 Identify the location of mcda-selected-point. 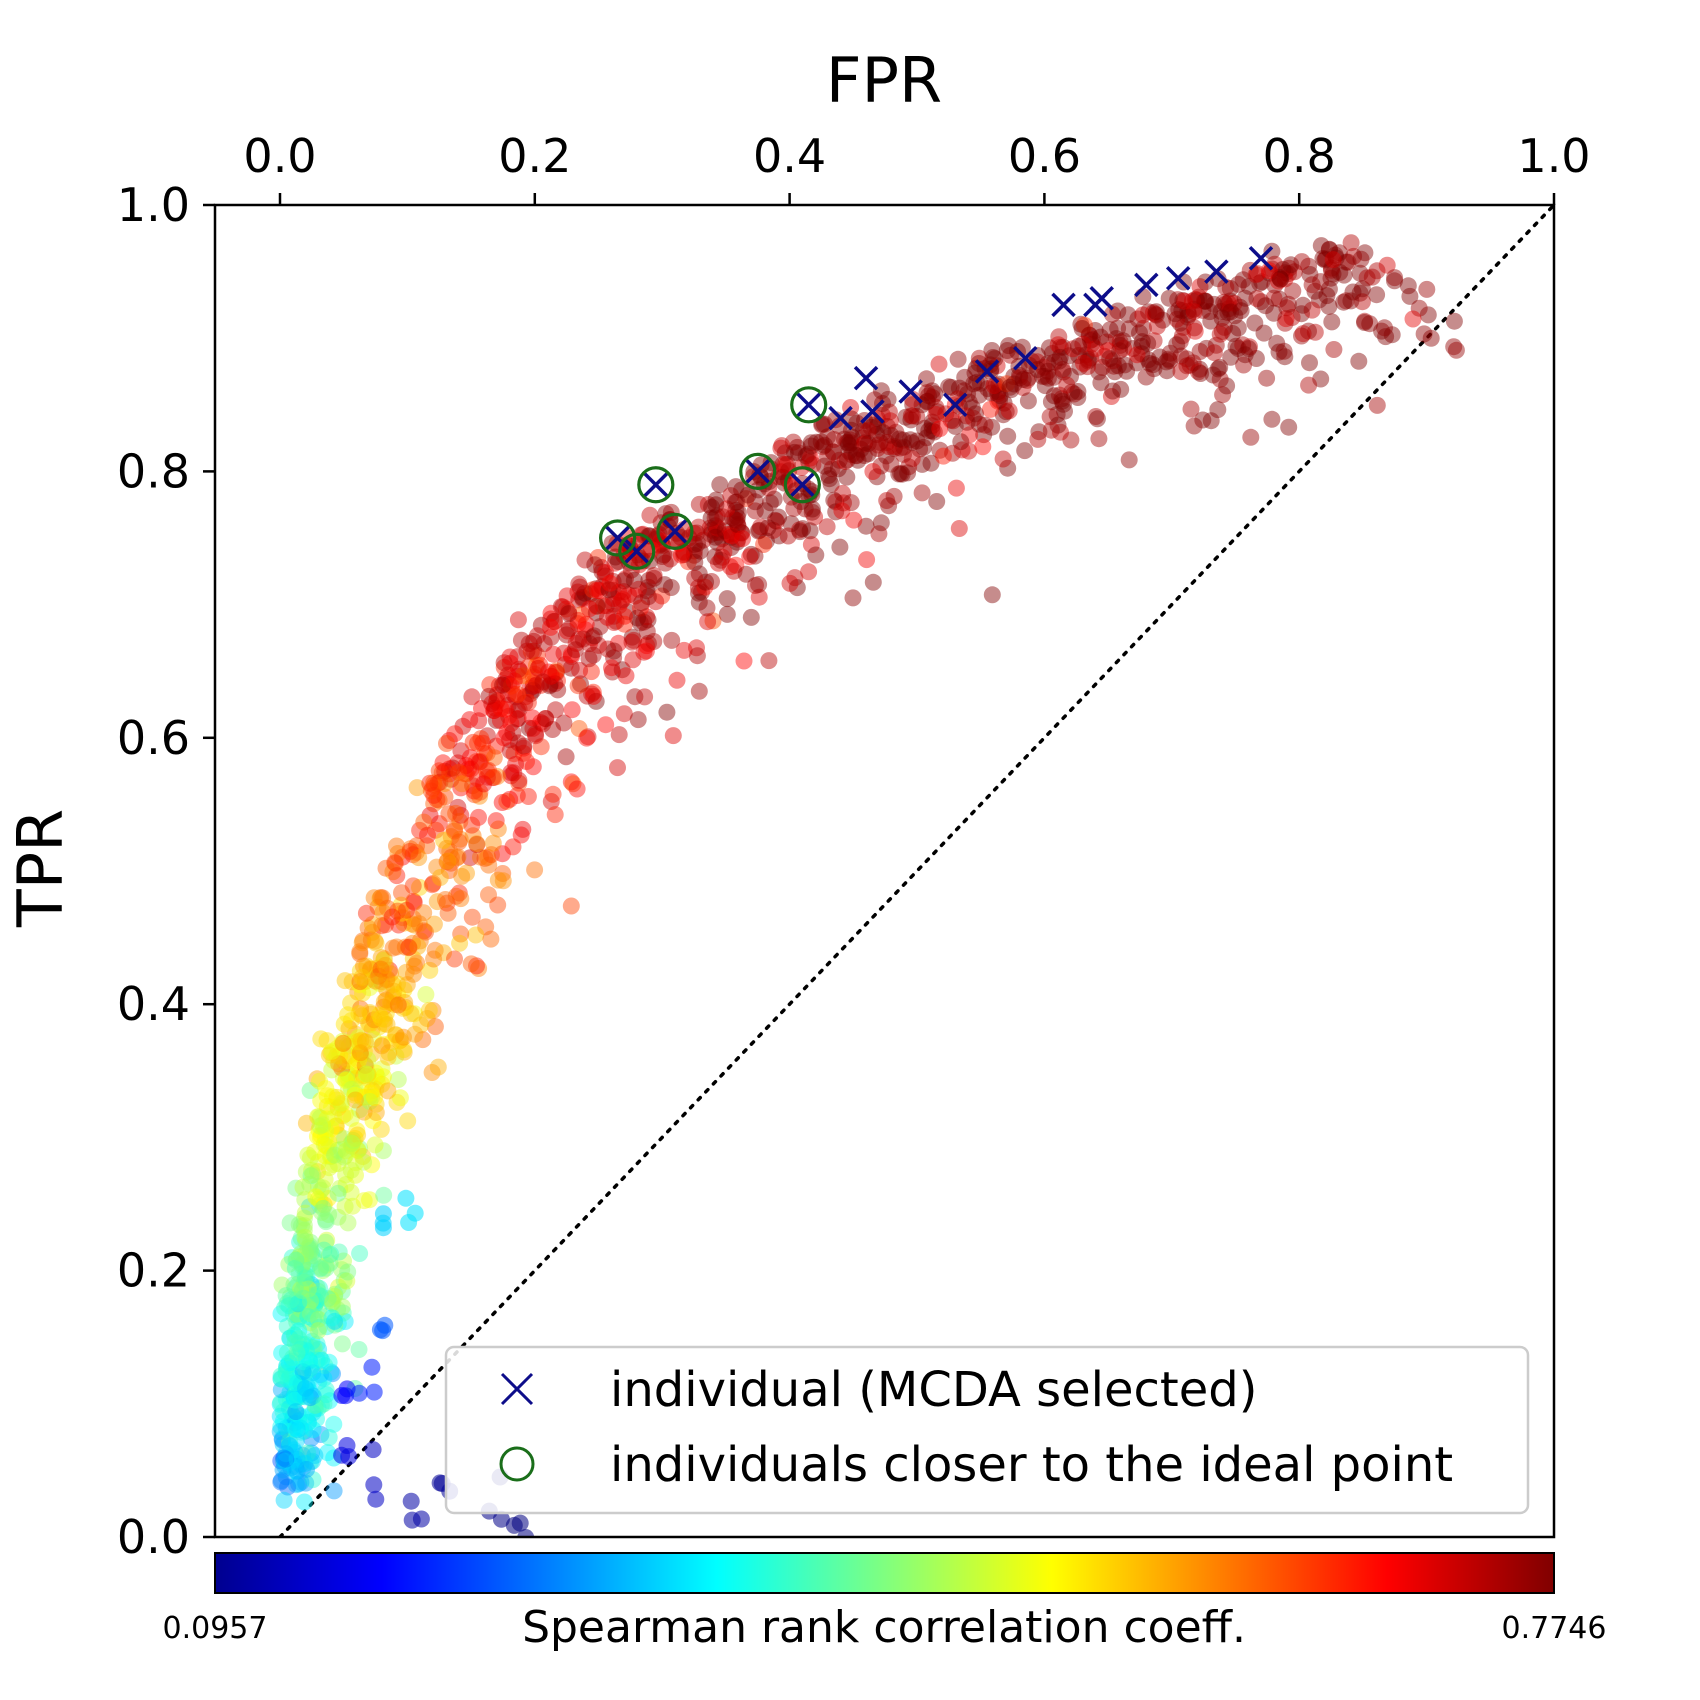
(1216, 271).